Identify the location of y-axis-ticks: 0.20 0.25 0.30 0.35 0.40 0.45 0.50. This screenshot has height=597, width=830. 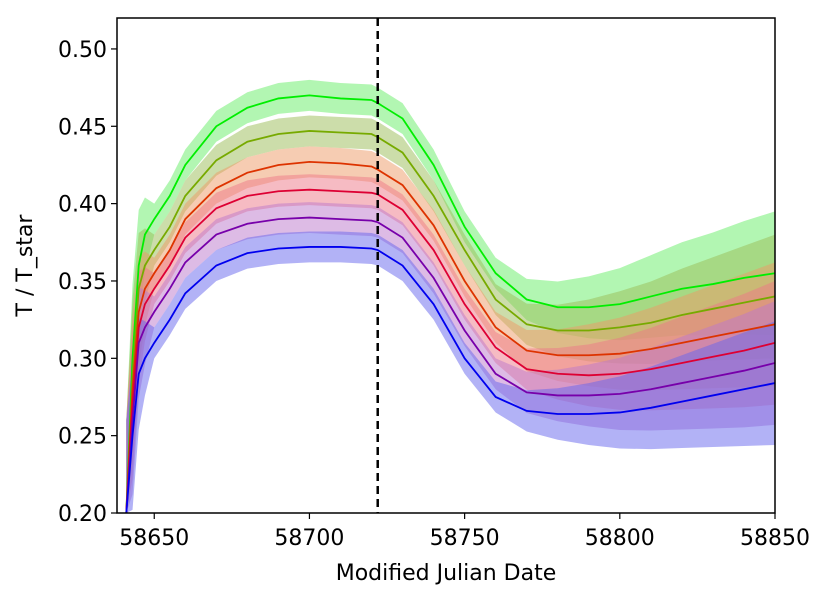
(87, 282).